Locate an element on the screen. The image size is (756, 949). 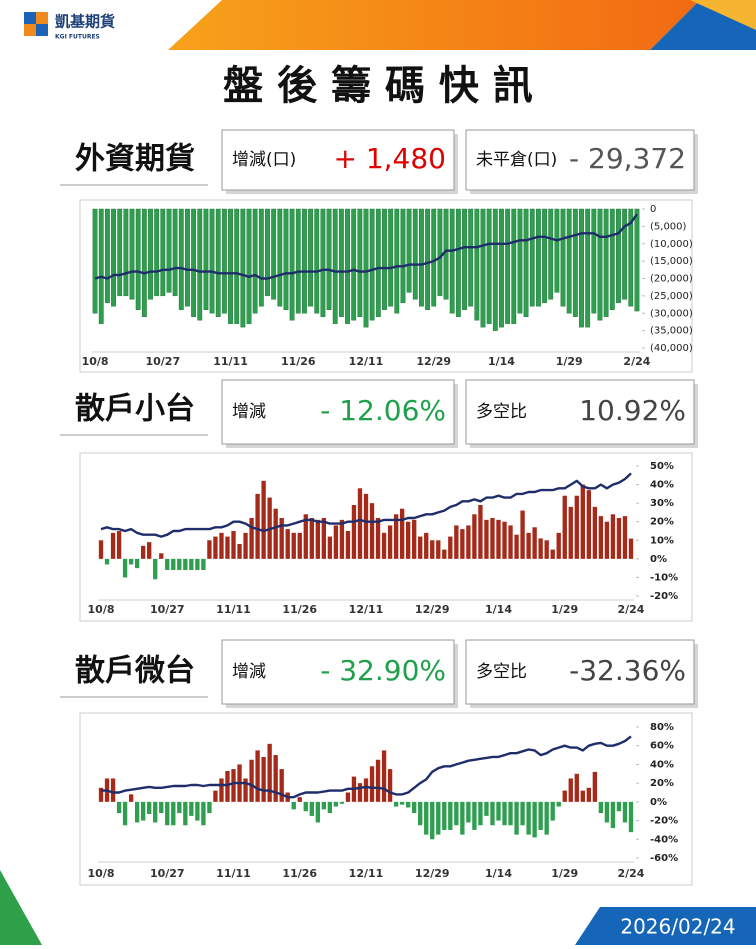
stat-label: 增減(口) is located at coordinates (264, 160).